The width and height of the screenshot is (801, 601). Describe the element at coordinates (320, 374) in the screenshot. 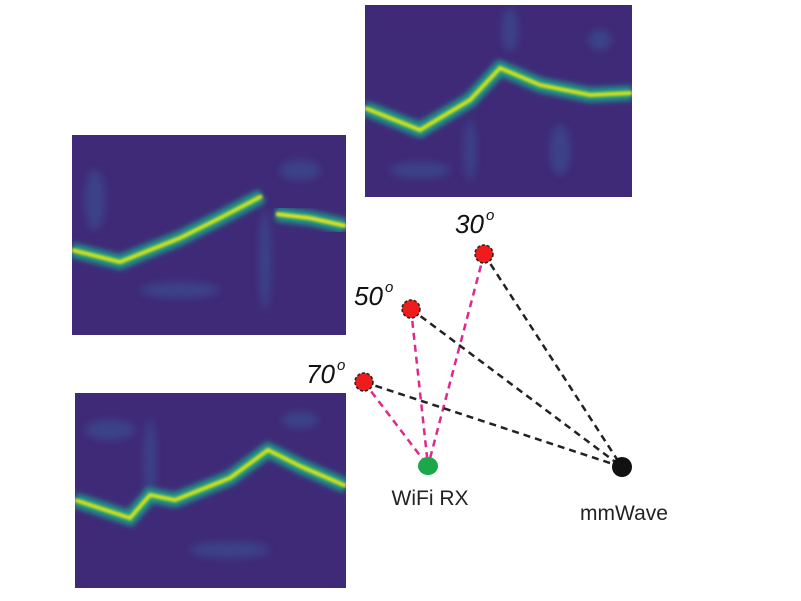

I see `angle-label: 70` at that location.